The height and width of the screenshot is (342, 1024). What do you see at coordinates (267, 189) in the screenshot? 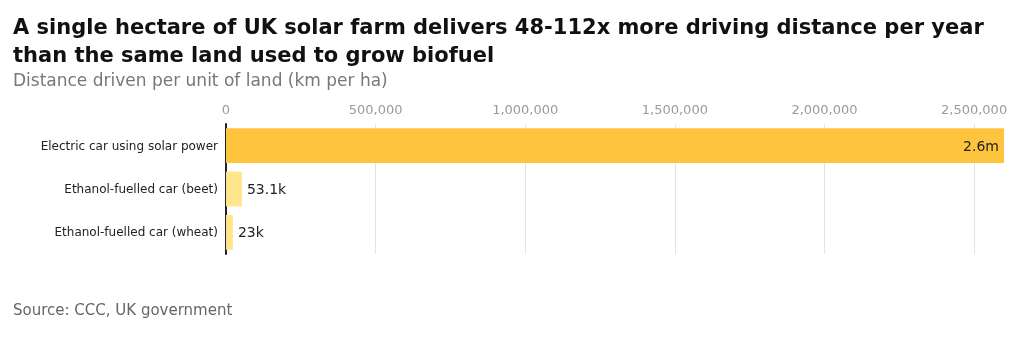
I see `data-label: 53.1k` at bounding box center [267, 189].